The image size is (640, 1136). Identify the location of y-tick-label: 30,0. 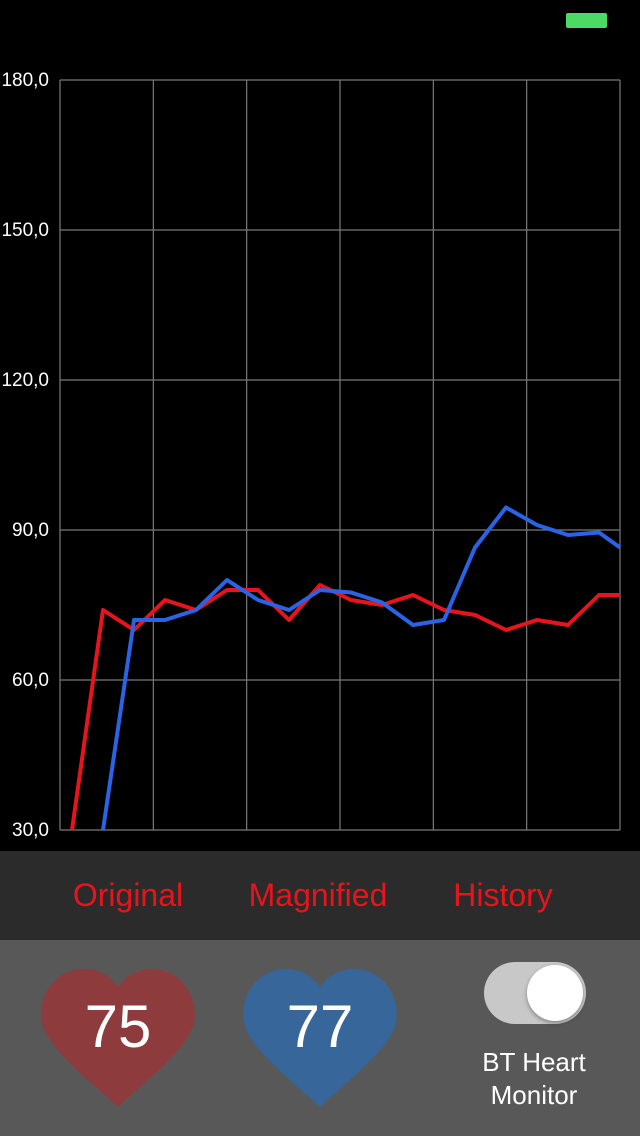
(30, 830).